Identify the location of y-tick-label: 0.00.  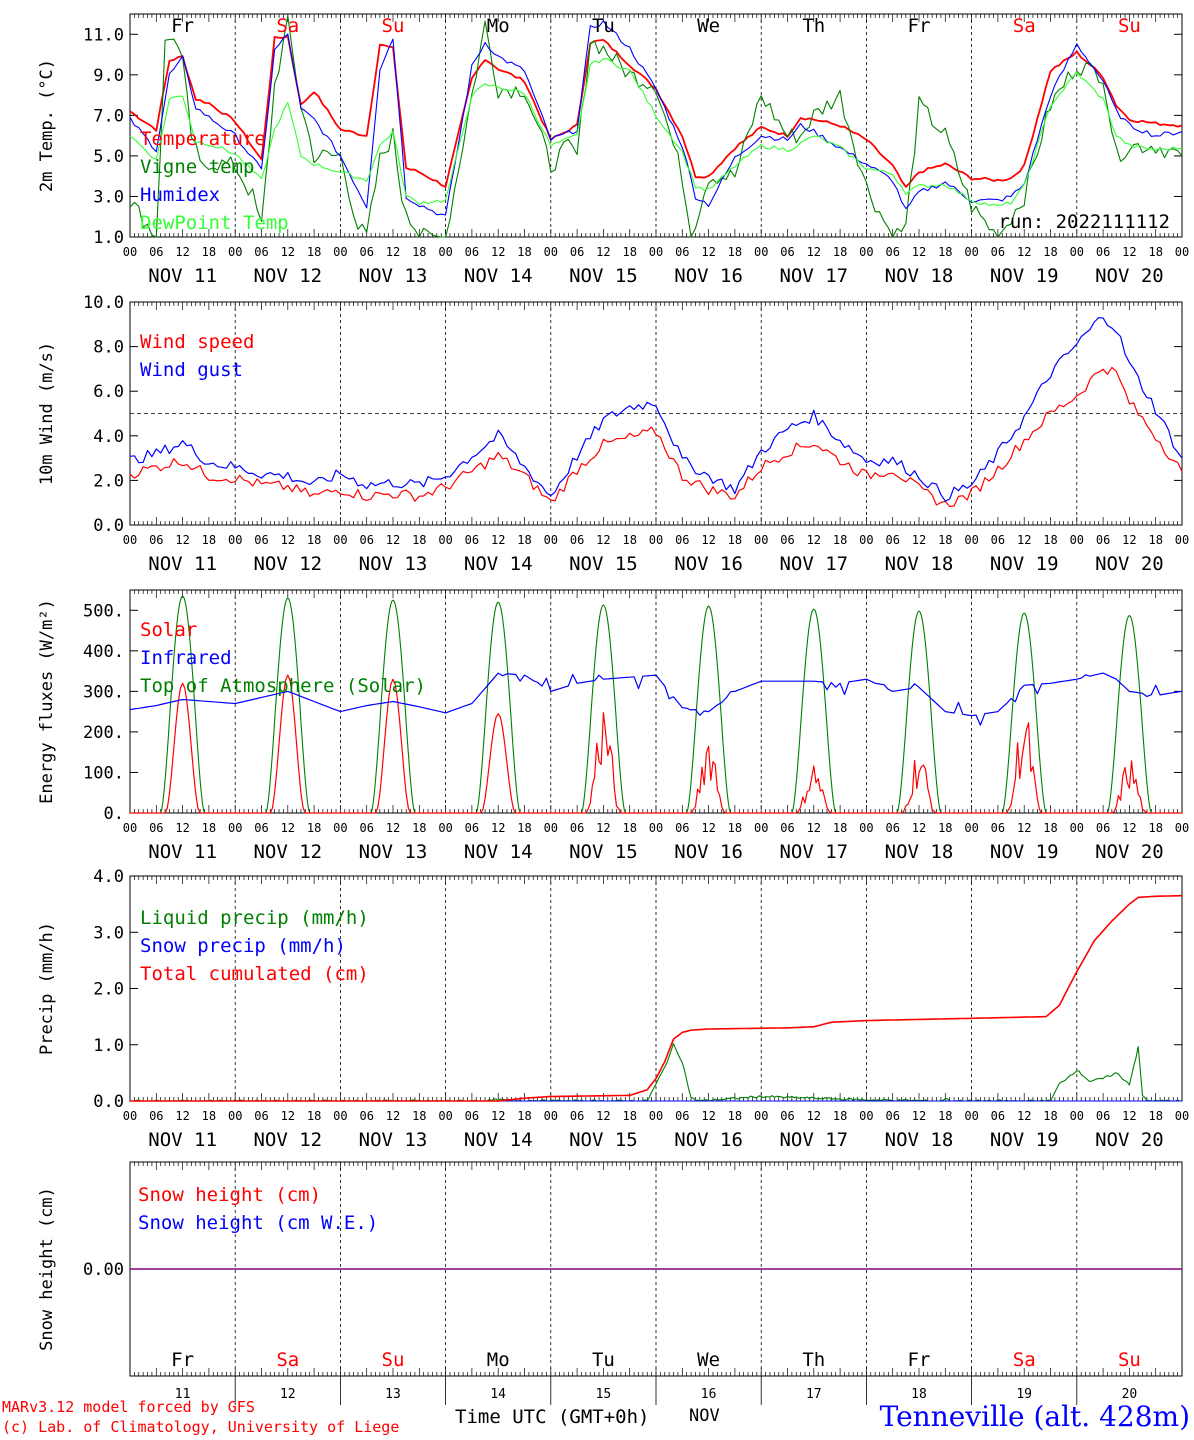
(103, 1270).